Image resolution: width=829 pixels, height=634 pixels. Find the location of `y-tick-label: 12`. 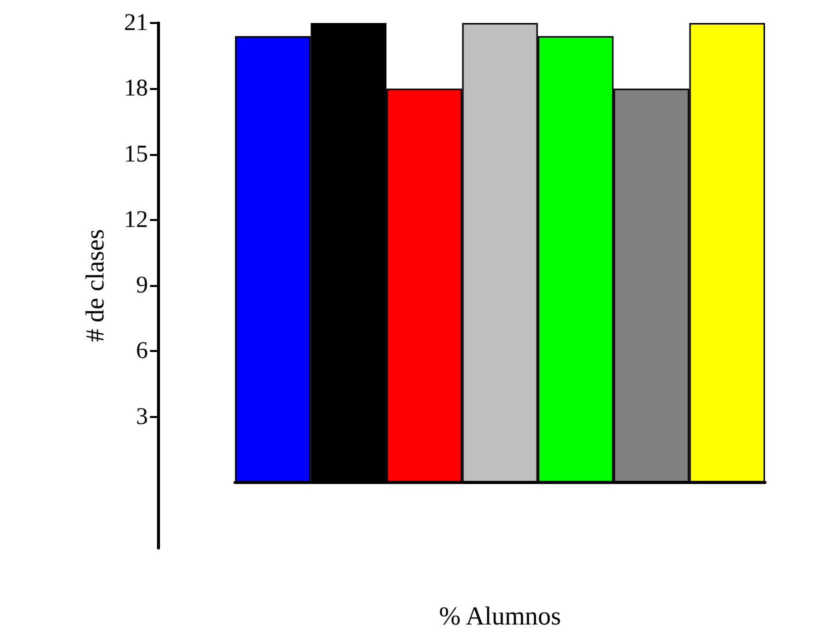

y-tick-label: 12 is located at coordinates (136, 219).